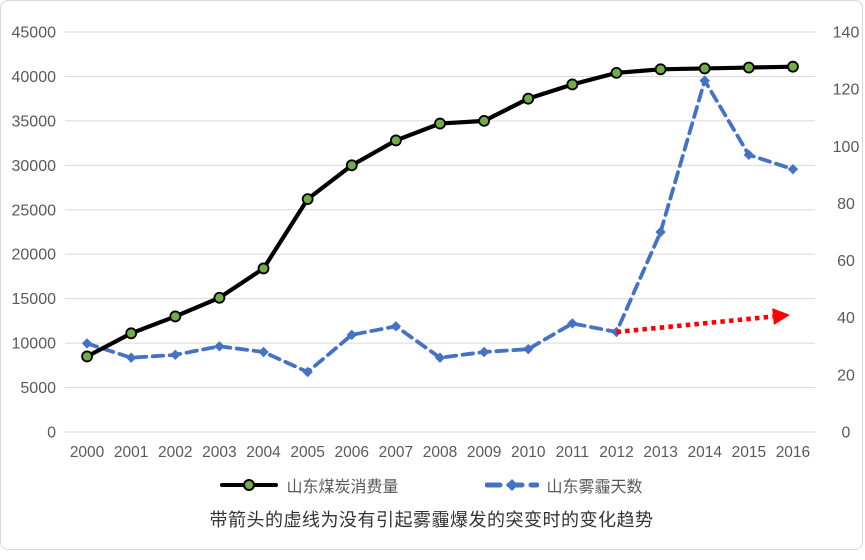  What do you see at coordinates (846, 147) in the screenshot?
I see `right-axis-tick-label: 100` at bounding box center [846, 147].